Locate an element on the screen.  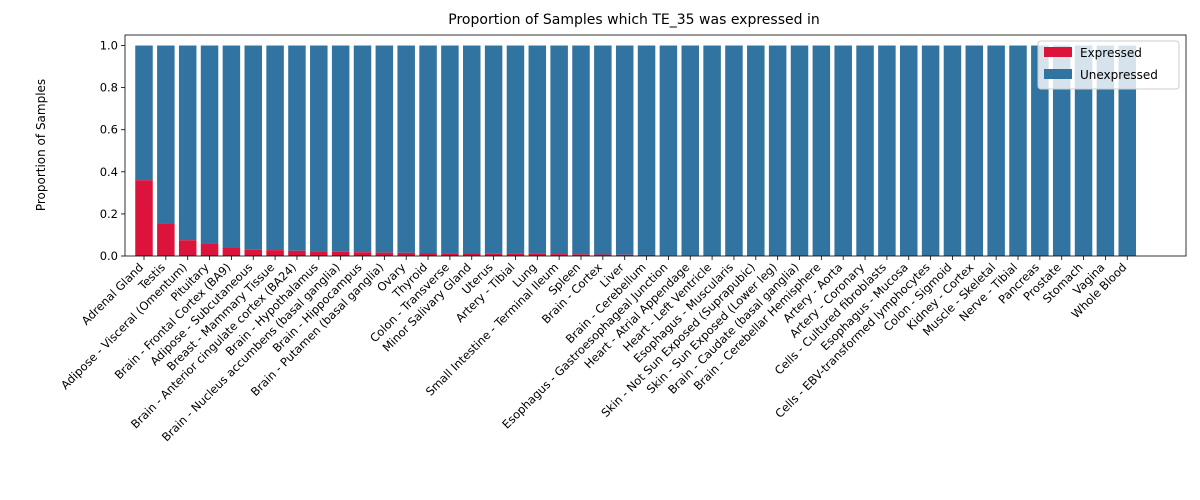
y-tick-label: 0.2 is located at coordinates (109, 214).